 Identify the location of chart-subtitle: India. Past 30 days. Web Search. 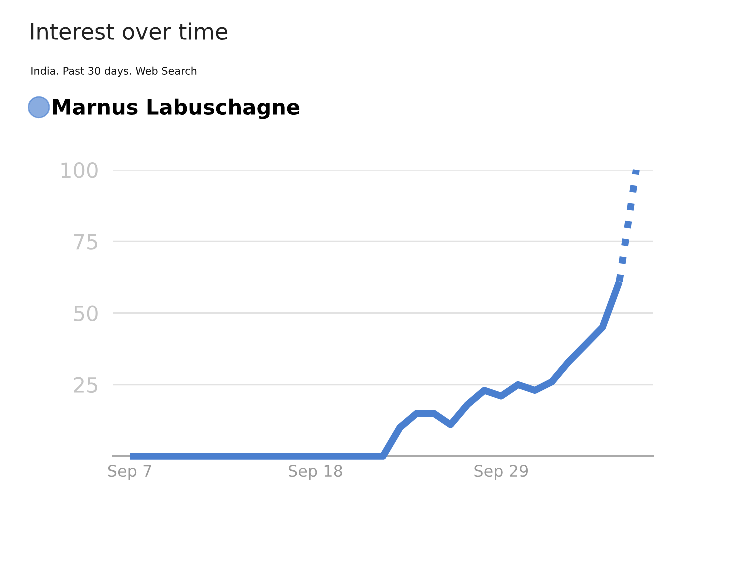
(114, 72).